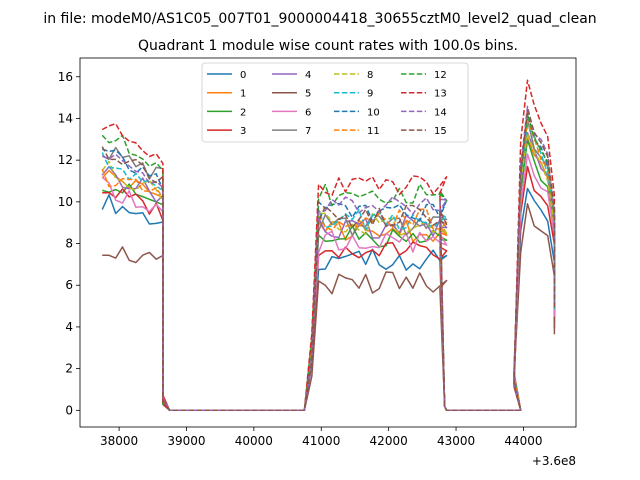  Describe the element at coordinates (69, 327) in the screenshot. I see `y-tick-label: 4` at that location.